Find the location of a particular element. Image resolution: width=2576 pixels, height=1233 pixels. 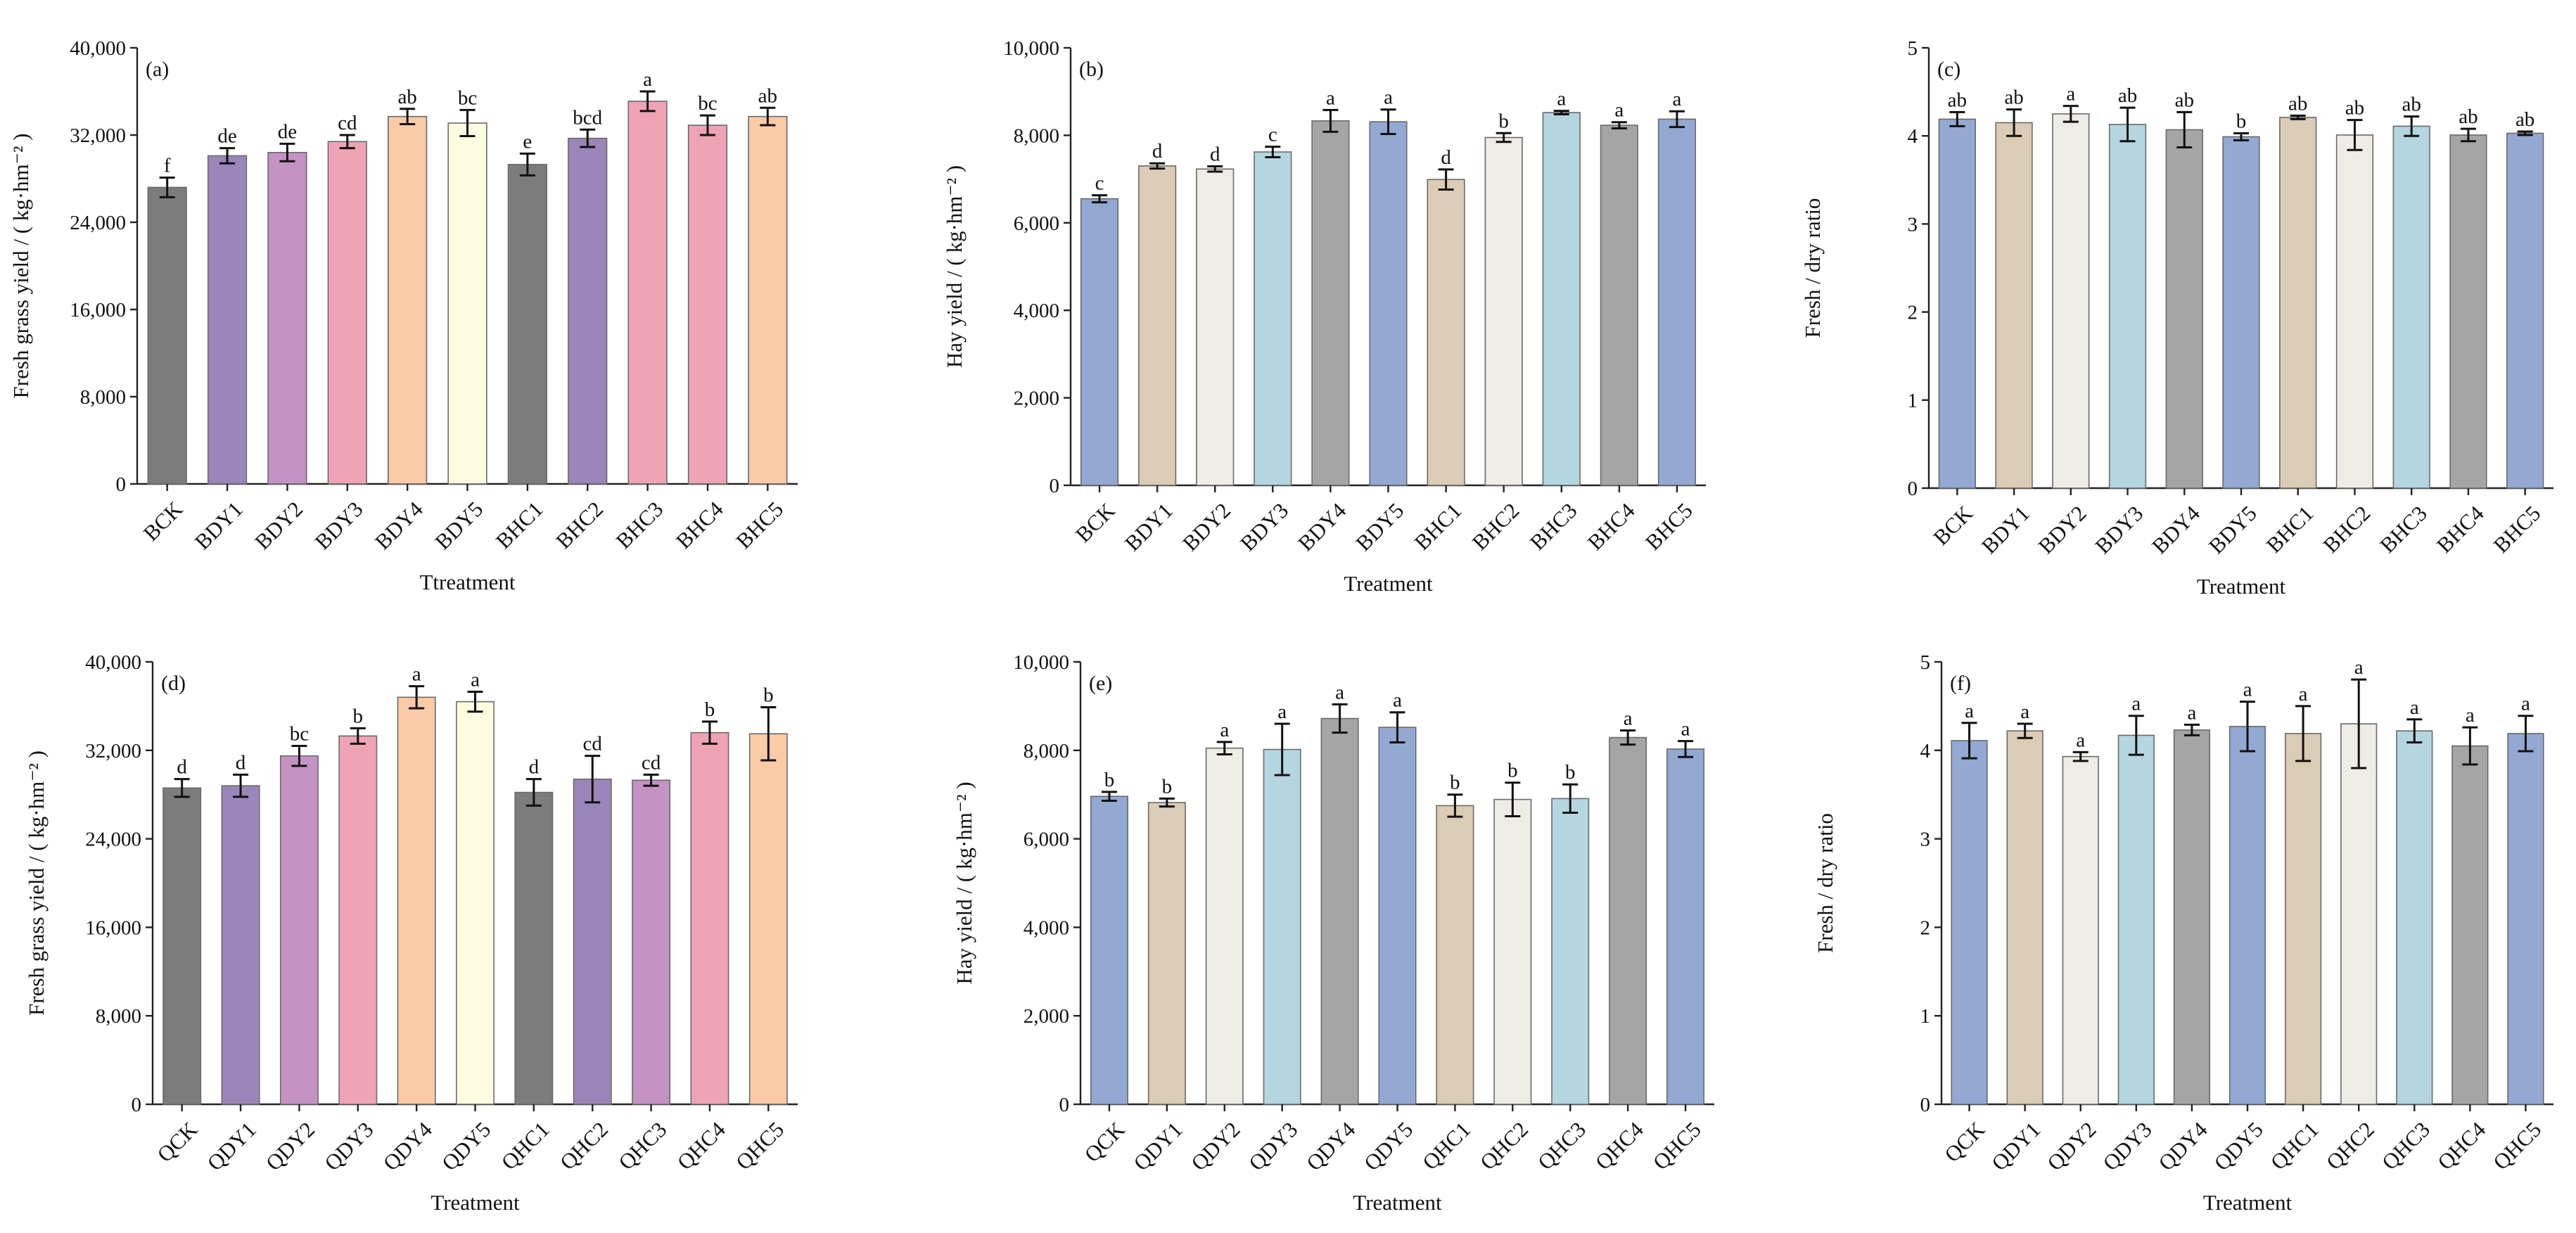

panel-label: (f) is located at coordinates (1960, 684).